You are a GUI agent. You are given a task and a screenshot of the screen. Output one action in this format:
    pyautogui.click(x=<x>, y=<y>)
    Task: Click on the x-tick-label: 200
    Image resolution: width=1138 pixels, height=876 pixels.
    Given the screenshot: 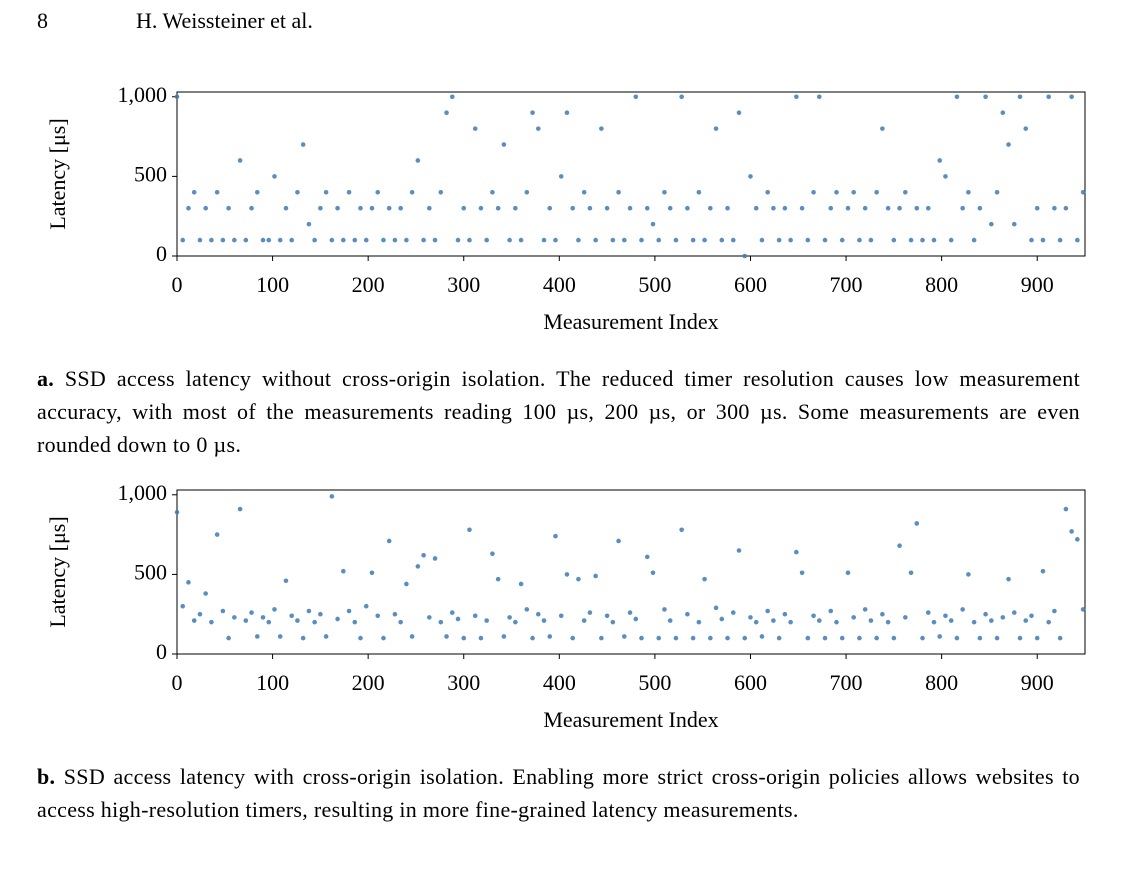 What is the action you would take?
    pyautogui.click(x=368, y=682)
    